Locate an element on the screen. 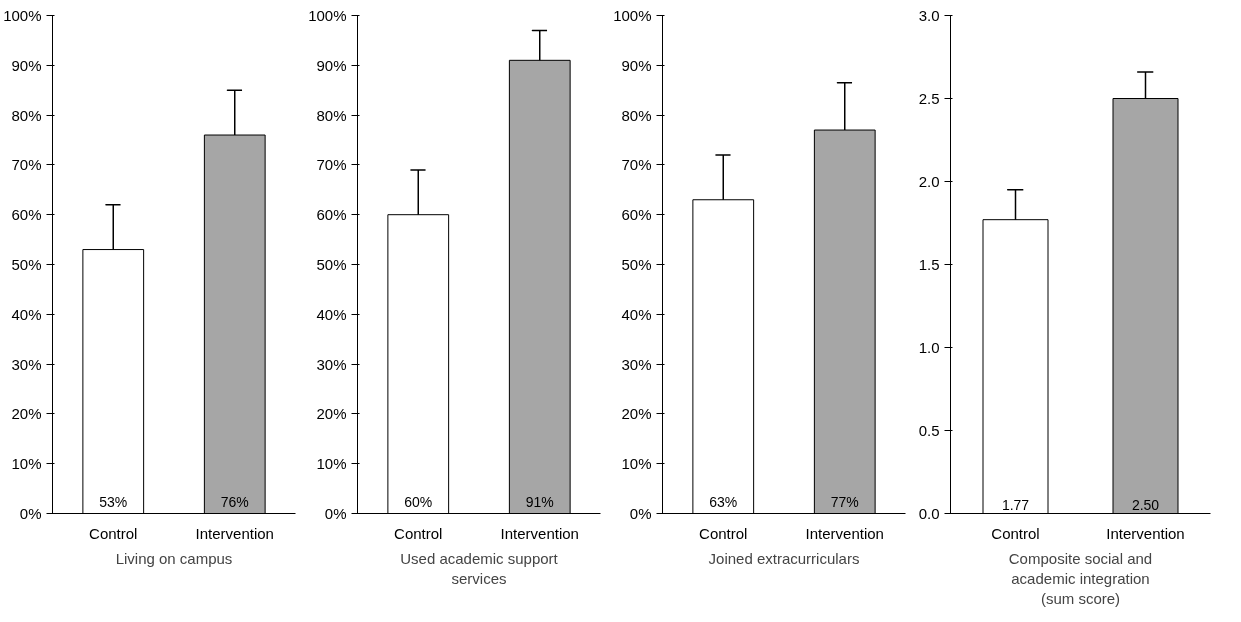  data-label: 1.77 is located at coordinates (1015, 504).